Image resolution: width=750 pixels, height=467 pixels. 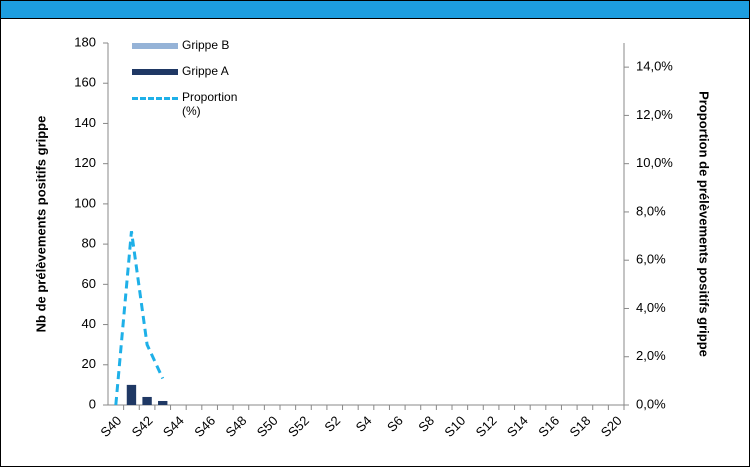 What do you see at coordinates (210, 104) in the screenshot?
I see `legend-label: Proportion (%)` at bounding box center [210, 104].